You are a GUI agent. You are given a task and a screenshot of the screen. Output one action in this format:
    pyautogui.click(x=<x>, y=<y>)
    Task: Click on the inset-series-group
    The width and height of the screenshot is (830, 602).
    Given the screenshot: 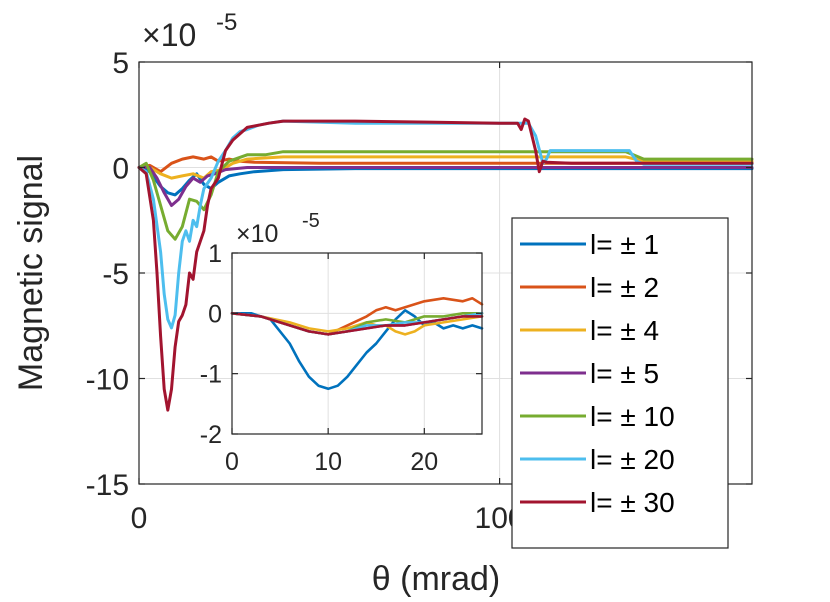 What is the action you would take?
    pyautogui.click(x=357, y=344)
    